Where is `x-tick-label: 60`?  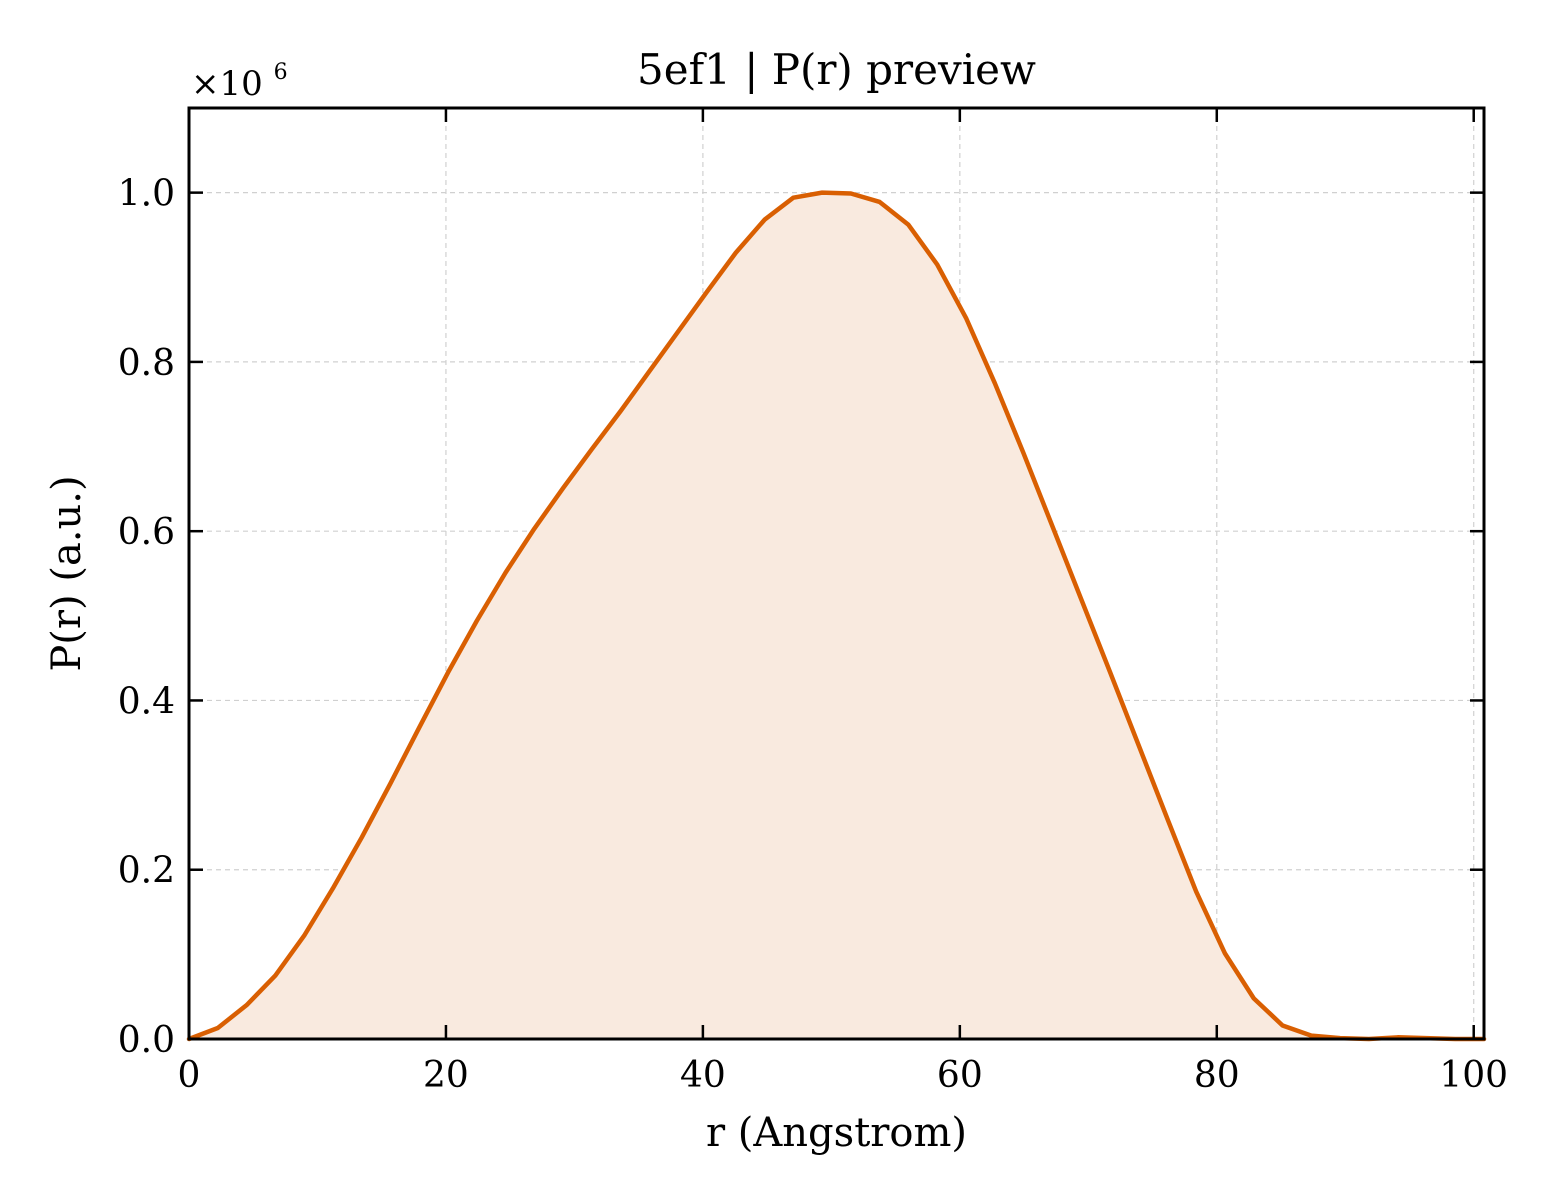 x-tick-label: 60 is located at coordinates (960, 1075).